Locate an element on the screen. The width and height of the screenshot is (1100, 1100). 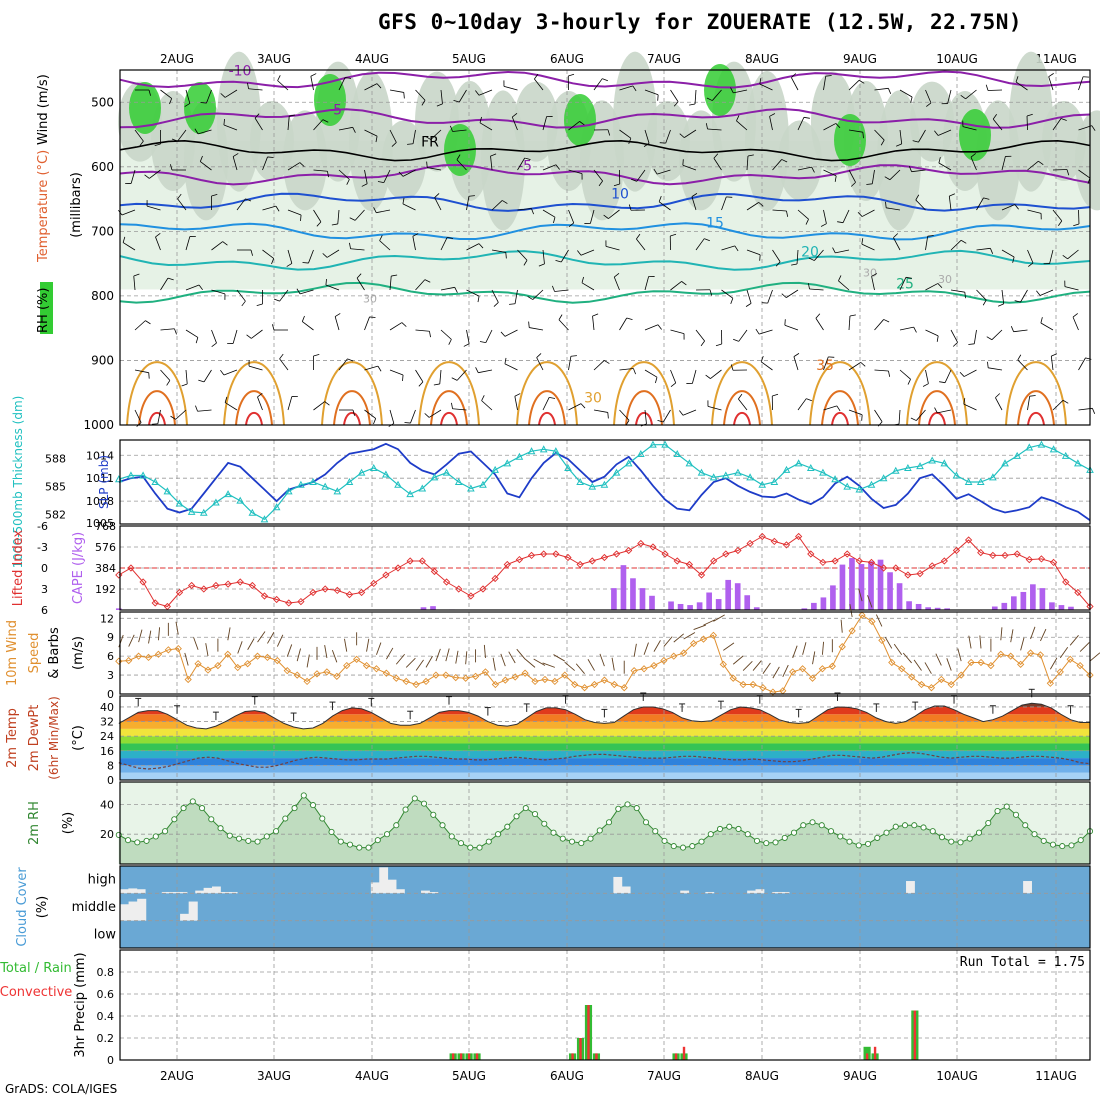
wind-axis-label: Wind (m/s) is located at coordinates (43, 109).